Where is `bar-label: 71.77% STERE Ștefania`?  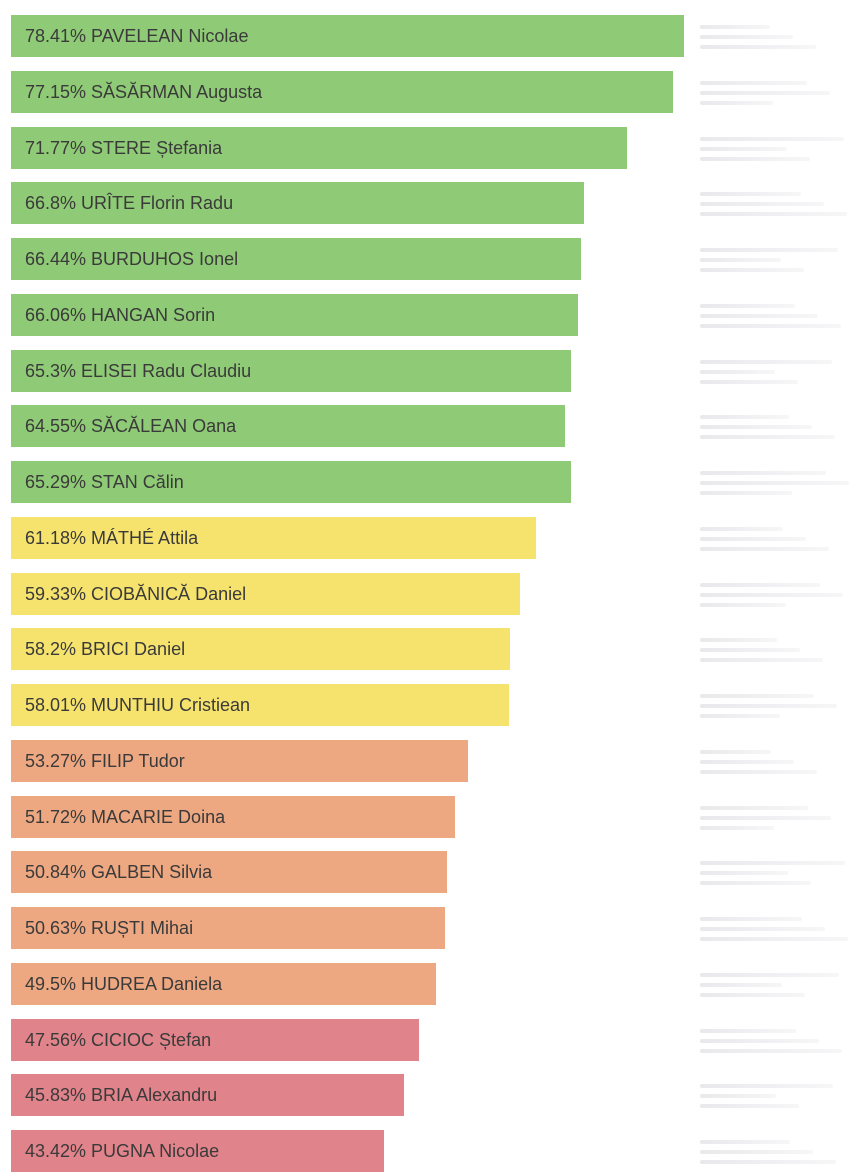
bar-label: 71.77% STERE Ștefania is located at coordinates (124, 147).